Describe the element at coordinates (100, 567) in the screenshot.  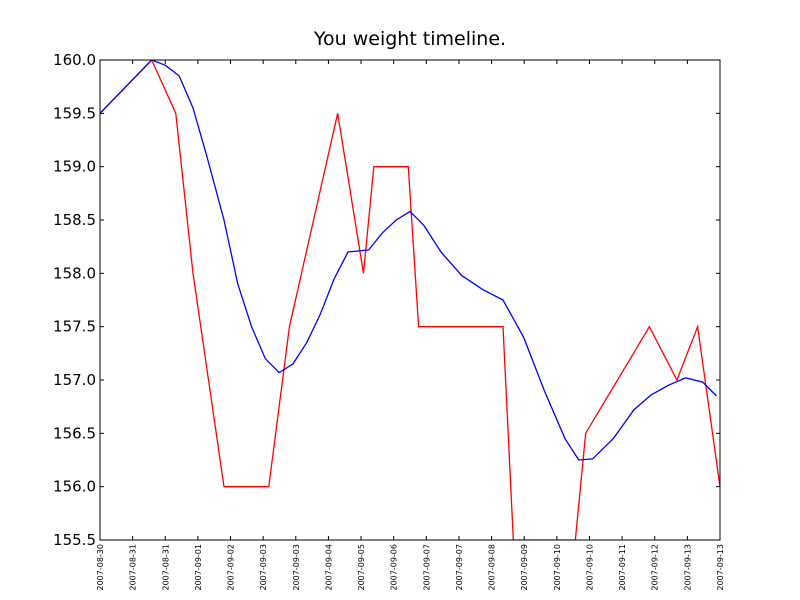
I see `x-tick-label: 2007-08-30` at that location.